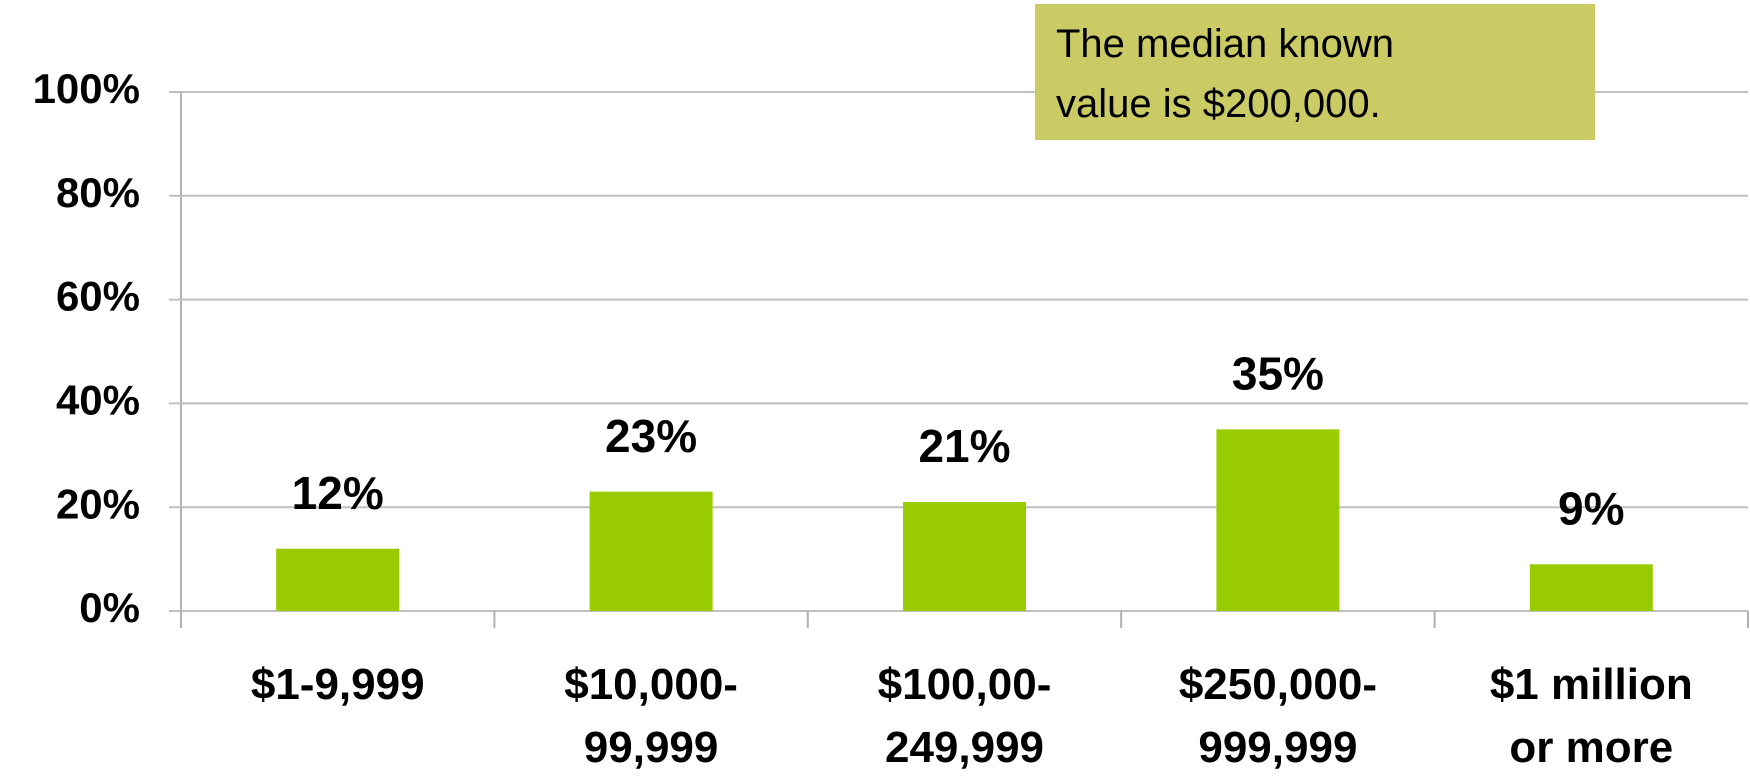  Describe the element at coordinates (965, 716) in the screenshot. I see `x-tick-label: $100,00-249,999` at that location.